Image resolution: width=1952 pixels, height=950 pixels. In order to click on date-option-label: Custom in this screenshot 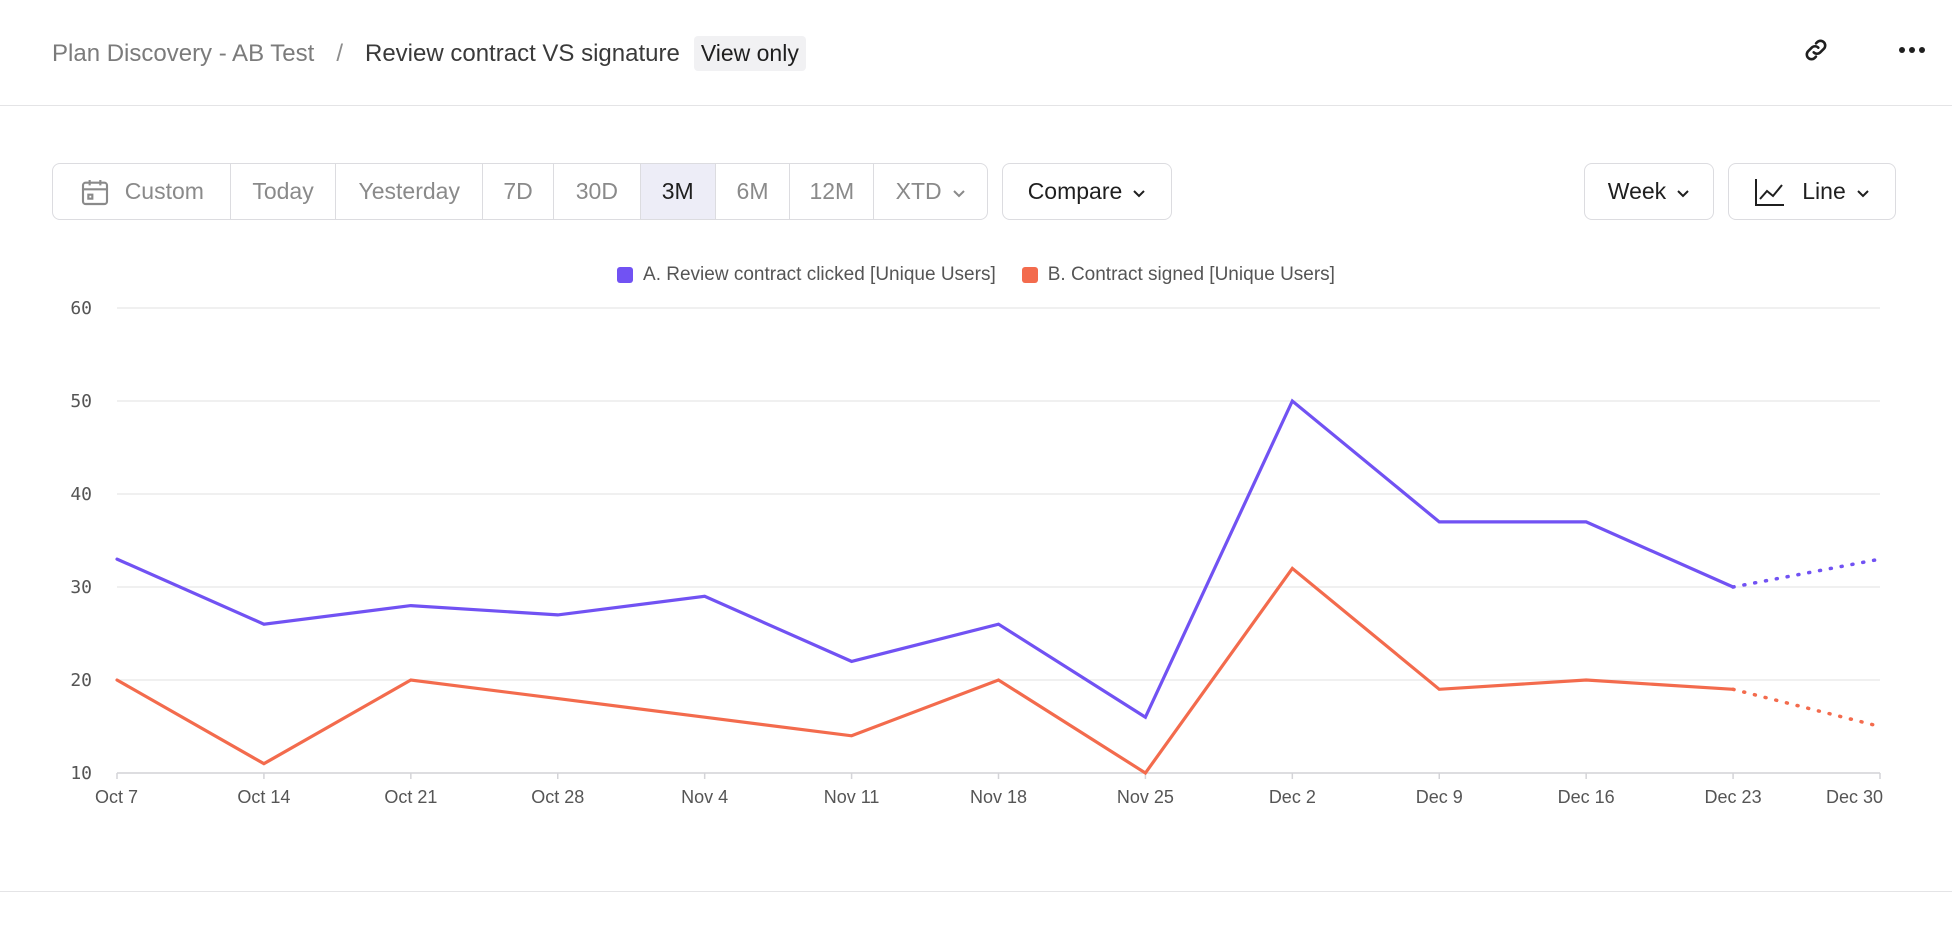, I will do `click(164, 191)`.